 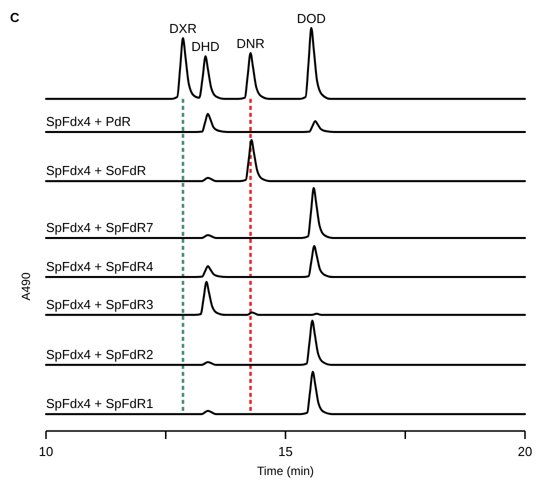 What do you see at coordinates (311, 18) in the screenshot?
I see `annotation: DOD` at bounding box center [311, 18].